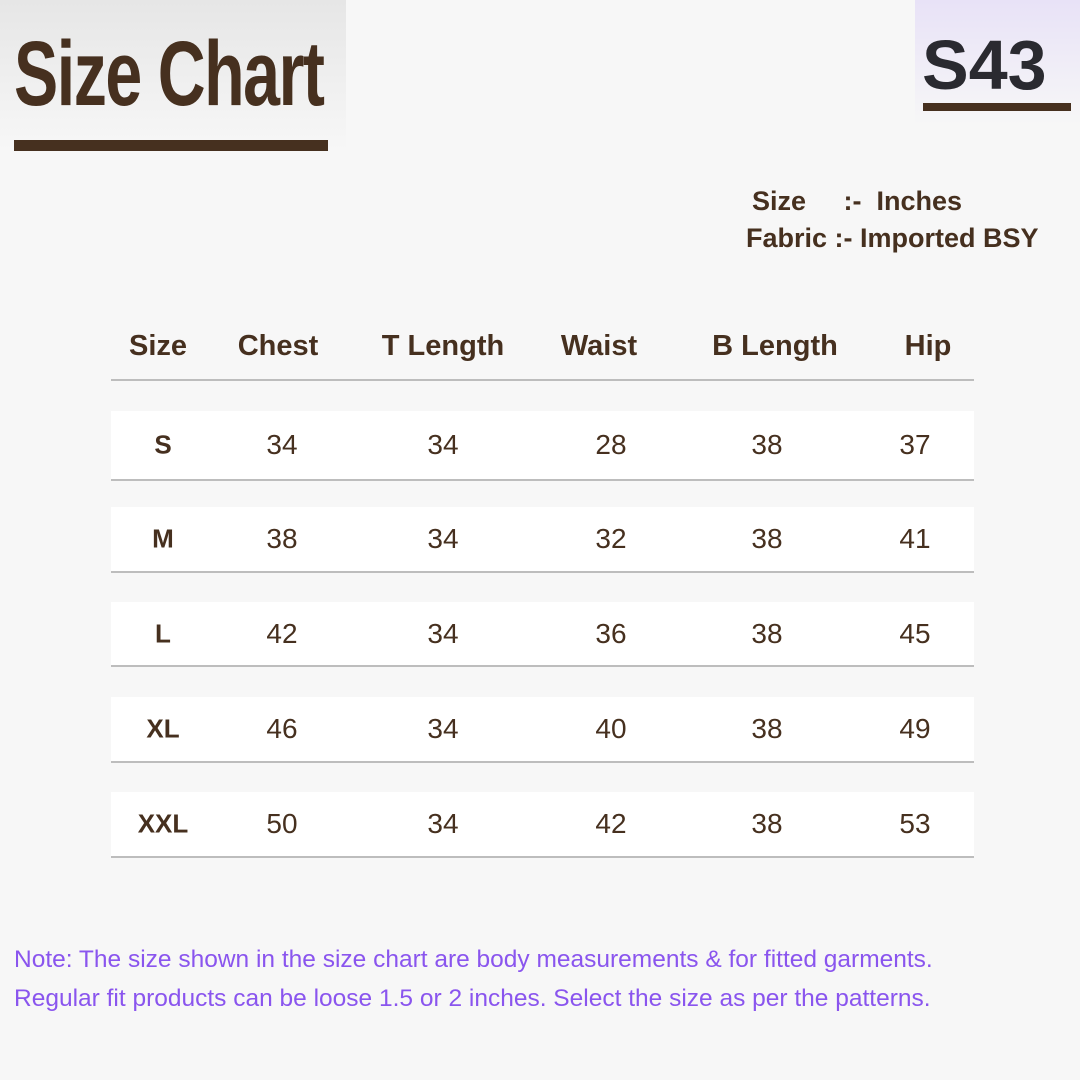 The height and width of the screenshot is (1080, 1080). I want to click on measurement-cell: 50, so click(282, 823).